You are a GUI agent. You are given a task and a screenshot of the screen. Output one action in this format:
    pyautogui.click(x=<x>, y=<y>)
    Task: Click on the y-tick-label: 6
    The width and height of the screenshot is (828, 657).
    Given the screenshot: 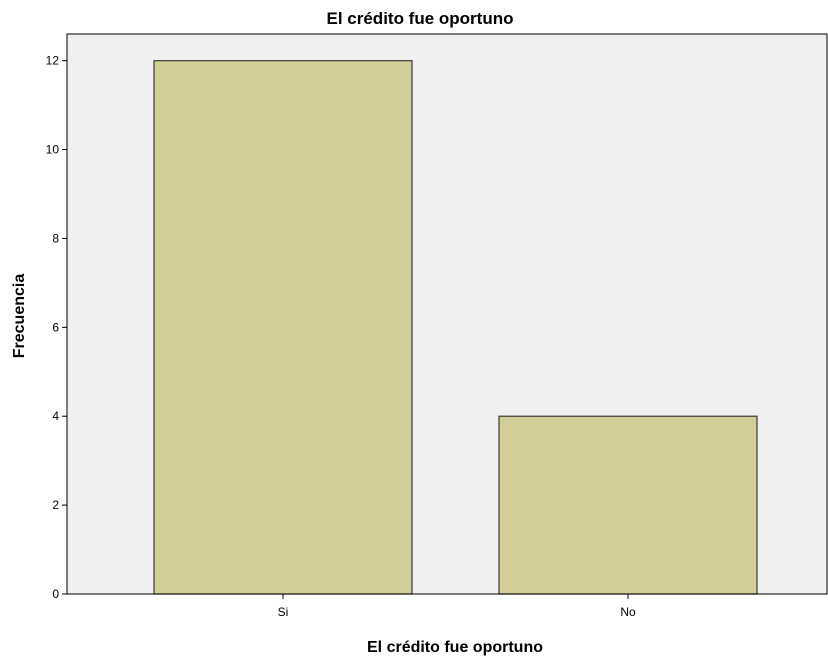 What is the action you would take?
    pyautogui.click(x=55, y=327)
    